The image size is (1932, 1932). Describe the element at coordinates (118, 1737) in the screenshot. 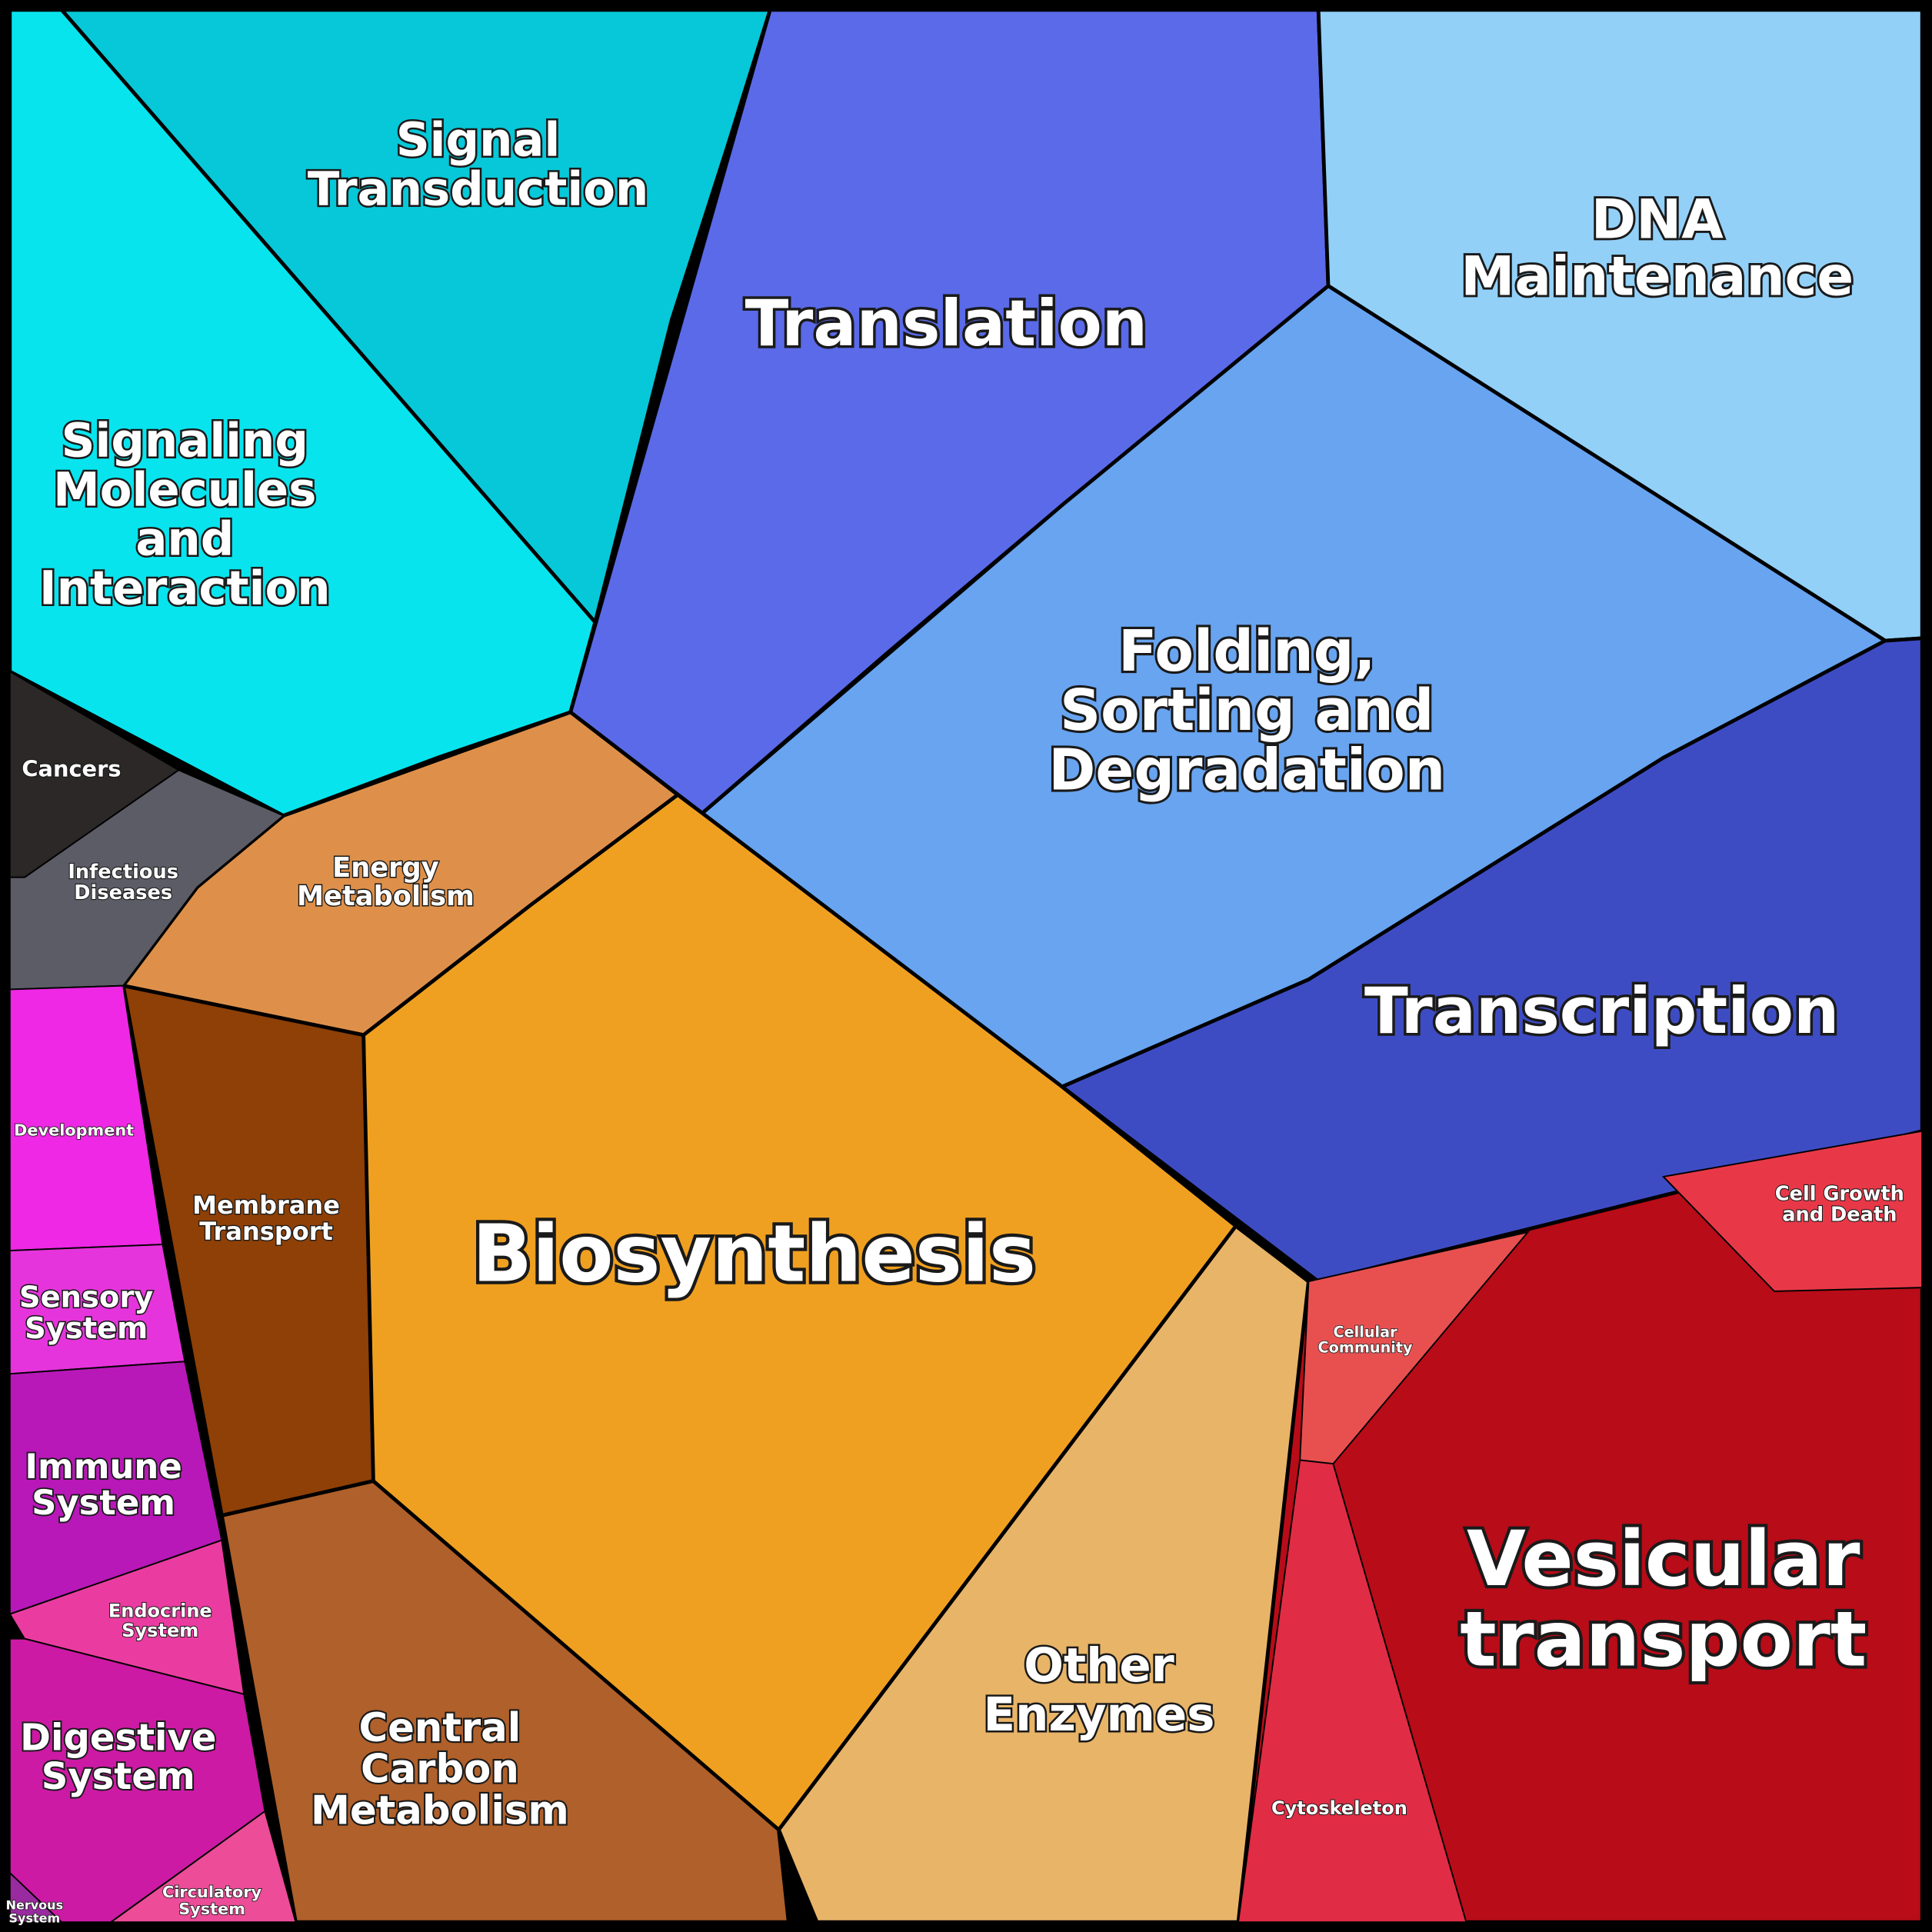

I see `subregion-label: Digestive` at that location.